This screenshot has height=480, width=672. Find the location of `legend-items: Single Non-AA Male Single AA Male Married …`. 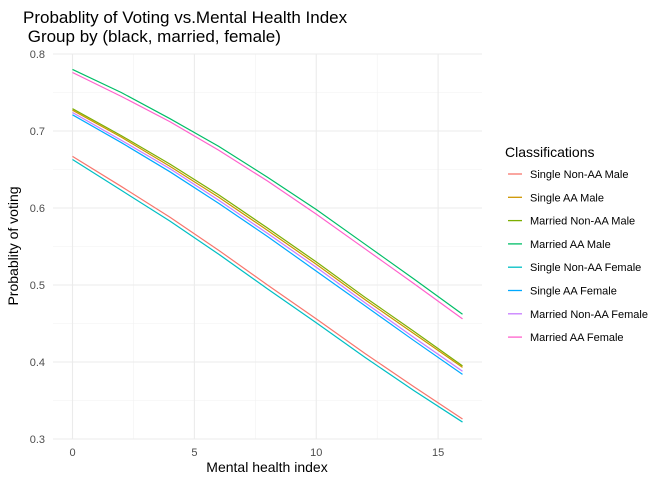

legend-items: Single Non-AA Male Single AA Male Married … is located at coordinates (578, 256).